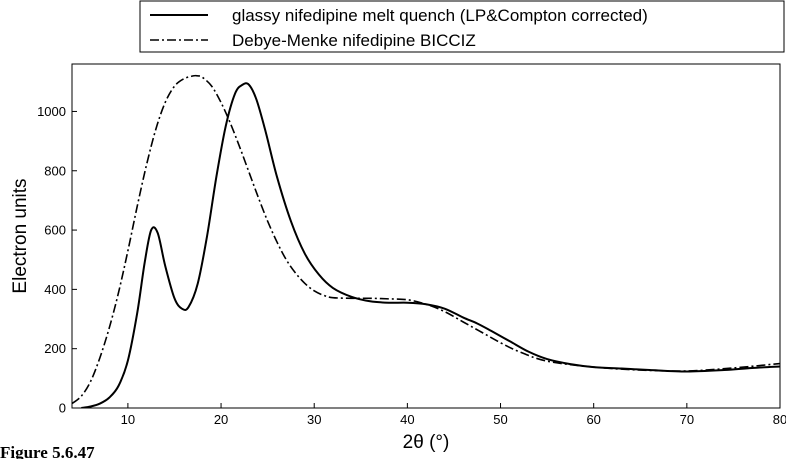 This screenshot has height=459, width=786. Describe the element at coordinates (314, 419) in the screenshot. I see `x-tick-label: 30` at that location.